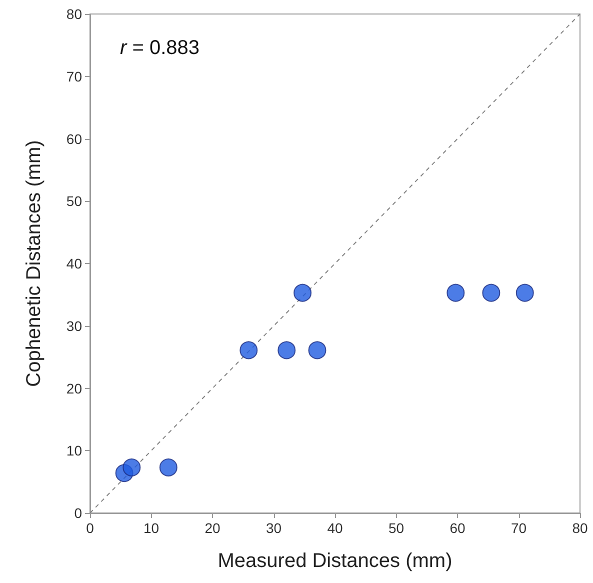 The height and width of the screenshot is (583, 593). I want to click on x-tick-label: 70, so click(518, 528).